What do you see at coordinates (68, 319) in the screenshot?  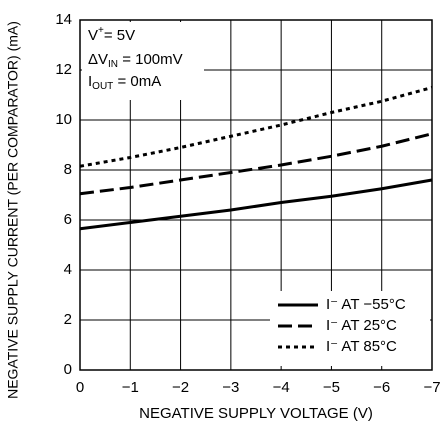 I see `y-tick-label: 2` at bounding box center [68, 319].